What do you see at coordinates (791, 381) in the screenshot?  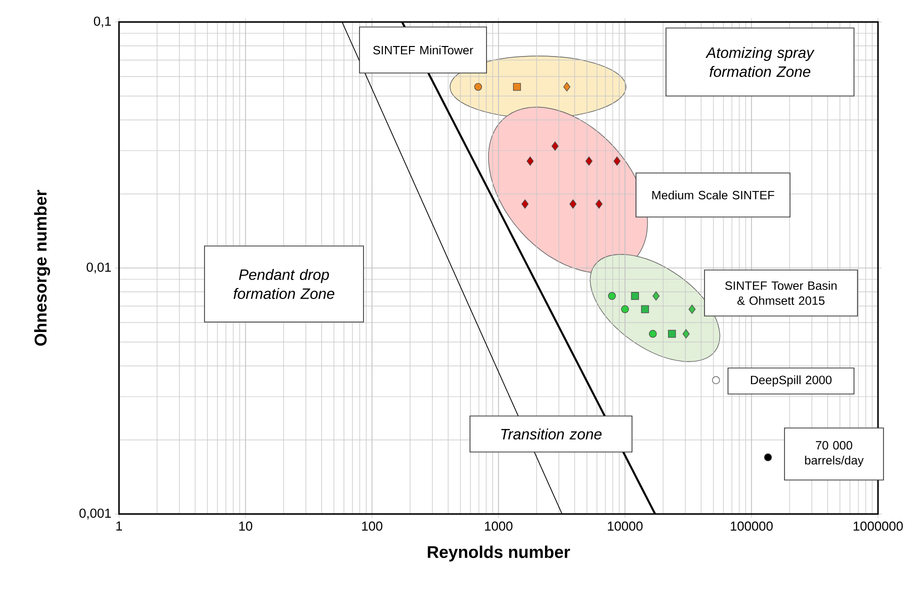 I see `annotation: DeepSpill 2000` at bounding box center [791, 381].